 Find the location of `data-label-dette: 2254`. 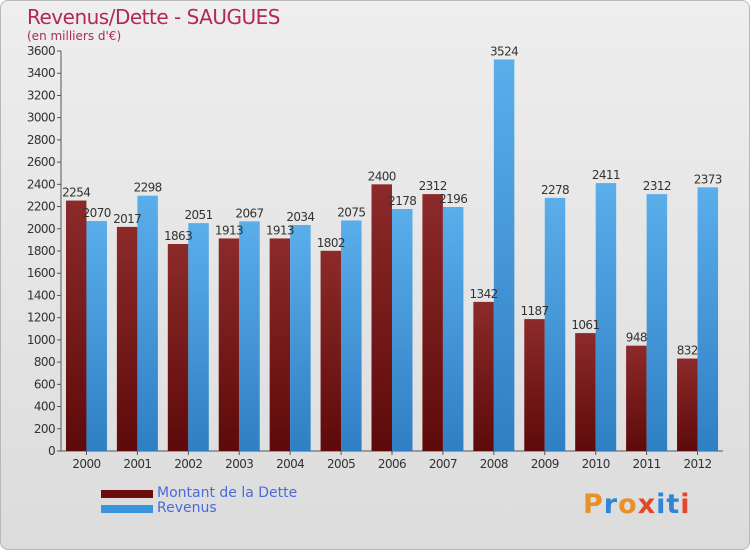

data-label-dette: 2254 is located at coordinates (76, 193).